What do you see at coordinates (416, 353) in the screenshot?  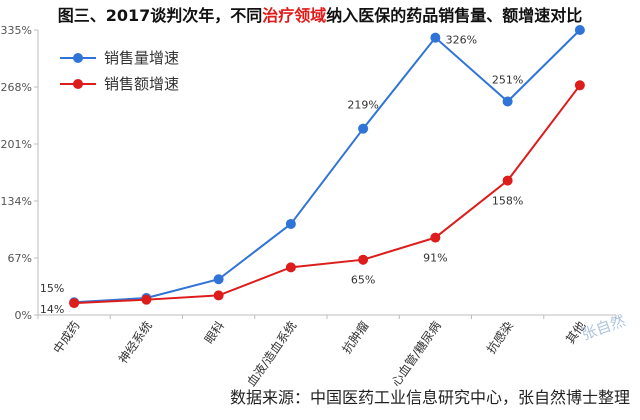 I see `x-tick-label: 心血管/糖尿病` at bounding box center [416, 353].